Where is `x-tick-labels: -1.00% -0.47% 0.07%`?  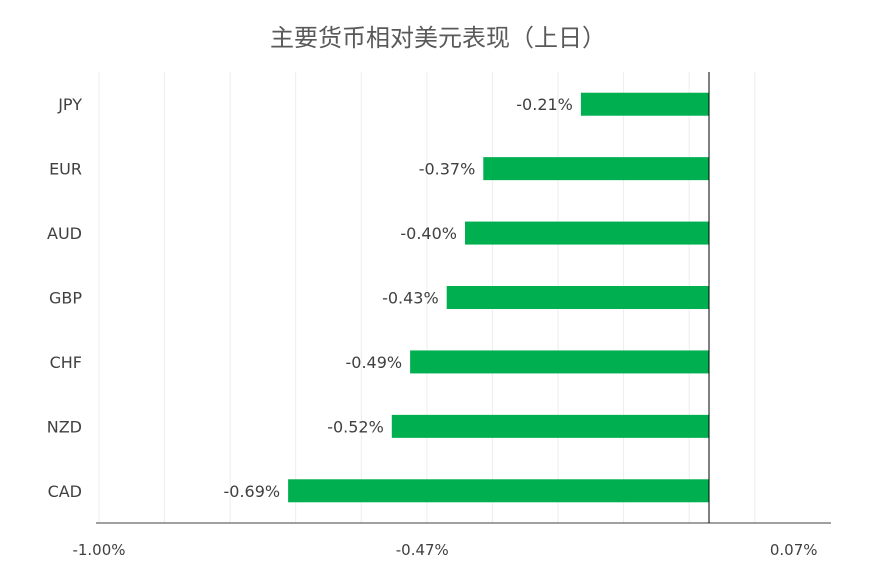
x-tick-labels: -1.00% -0.47% 0.07% is located at coordinates (444, 550).